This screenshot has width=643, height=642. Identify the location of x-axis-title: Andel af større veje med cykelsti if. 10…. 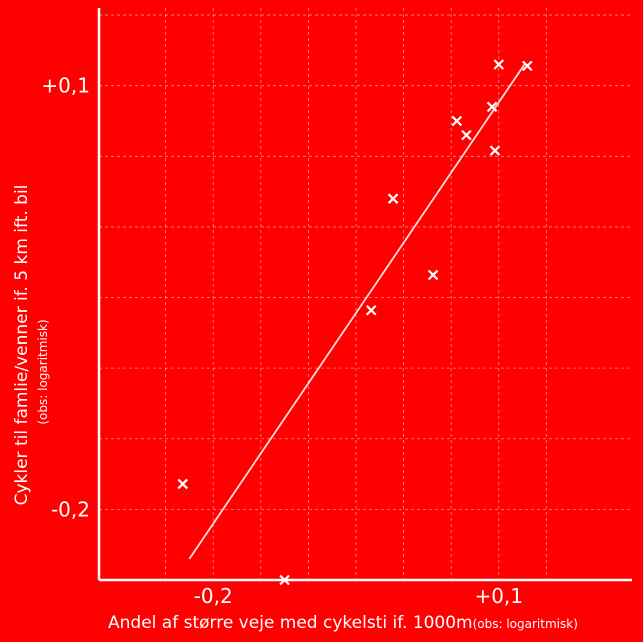
(290, 623).